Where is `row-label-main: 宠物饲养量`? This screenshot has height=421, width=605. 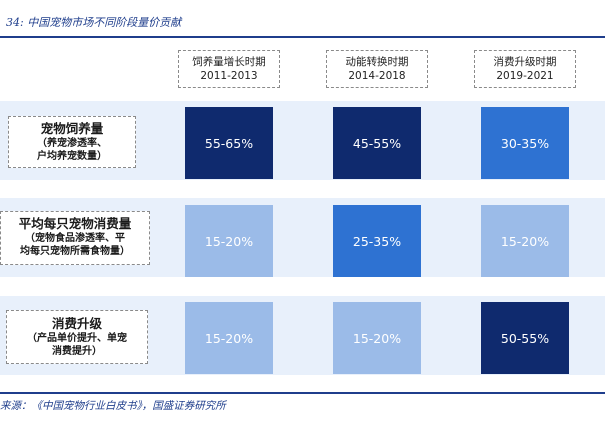 row-label-main: 宠物饲养量 is located at coordinates (72, 128).